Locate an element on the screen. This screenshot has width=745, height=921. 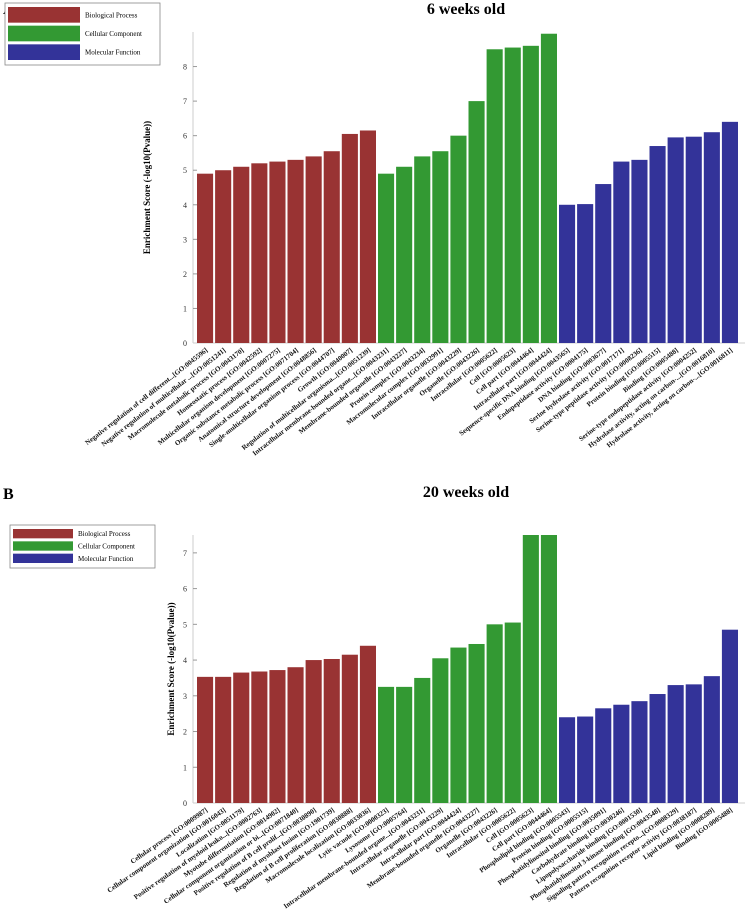
chart-title-a: 6 weeks old is located at coordinates (466, 9).